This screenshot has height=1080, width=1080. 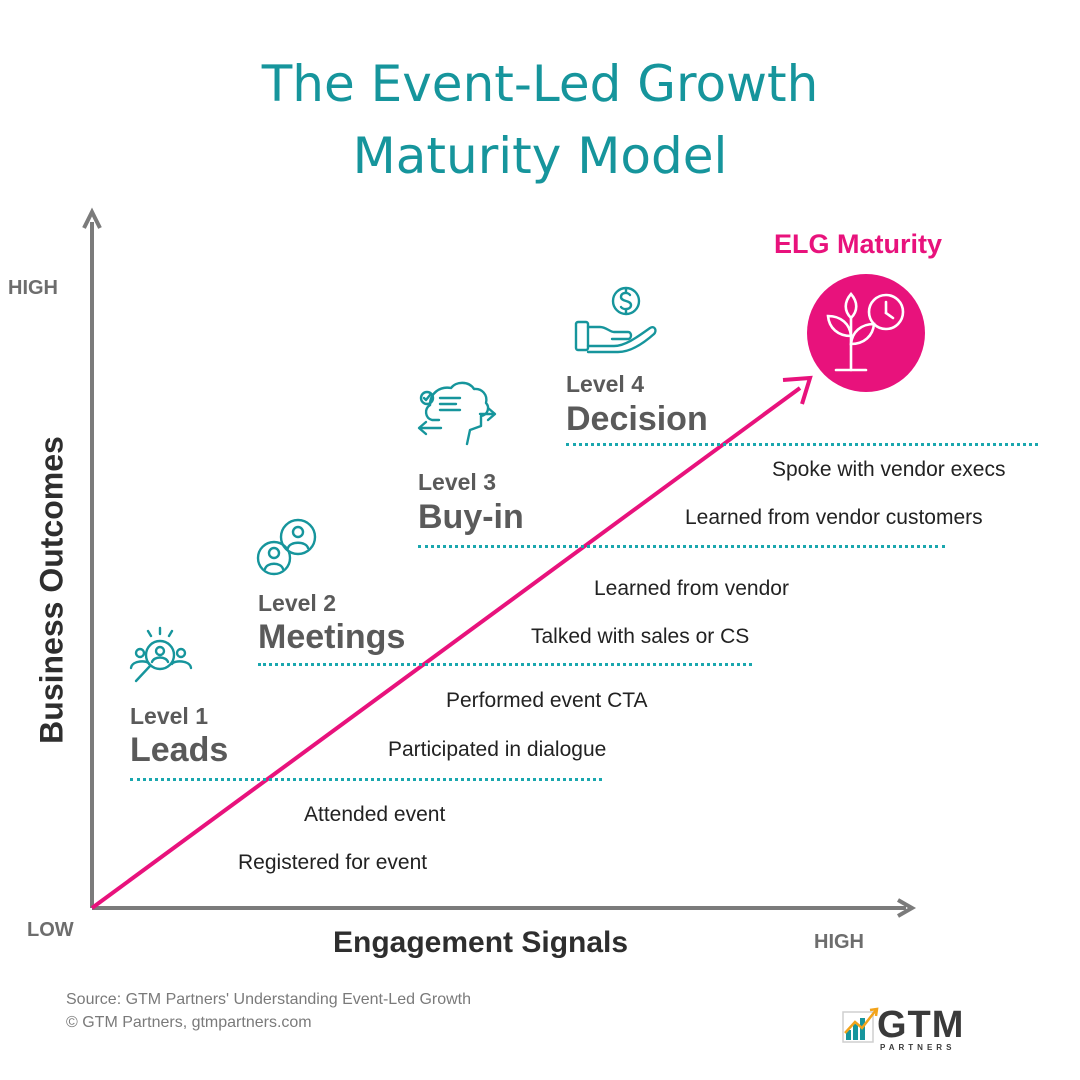 I want to click on level-3-number: Level 3, so click(x=457, y=482).